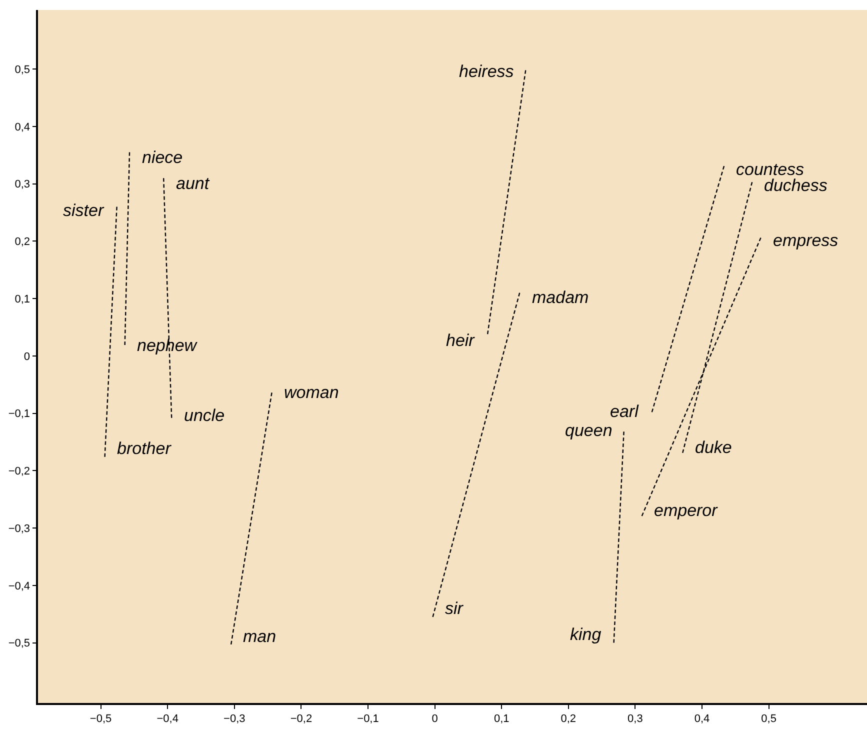 This screenshot has height=731, width=867. Describe the element at coordinates (502, 718) in the screenshot. I see `x-tick-label: 0,1` at that location.